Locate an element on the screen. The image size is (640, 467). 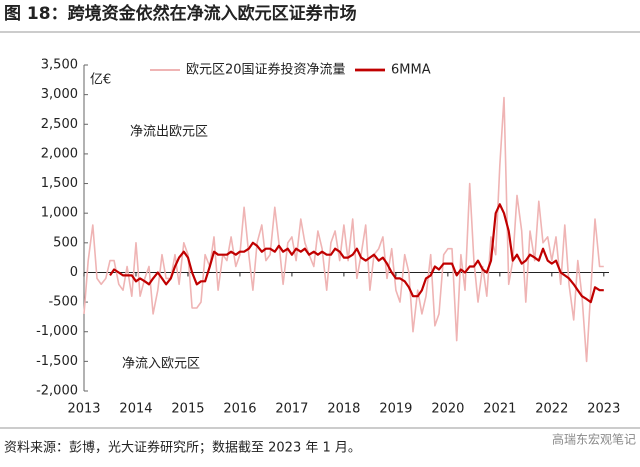
y-tick-label: 3,500 is located at coordinates (59, 65).